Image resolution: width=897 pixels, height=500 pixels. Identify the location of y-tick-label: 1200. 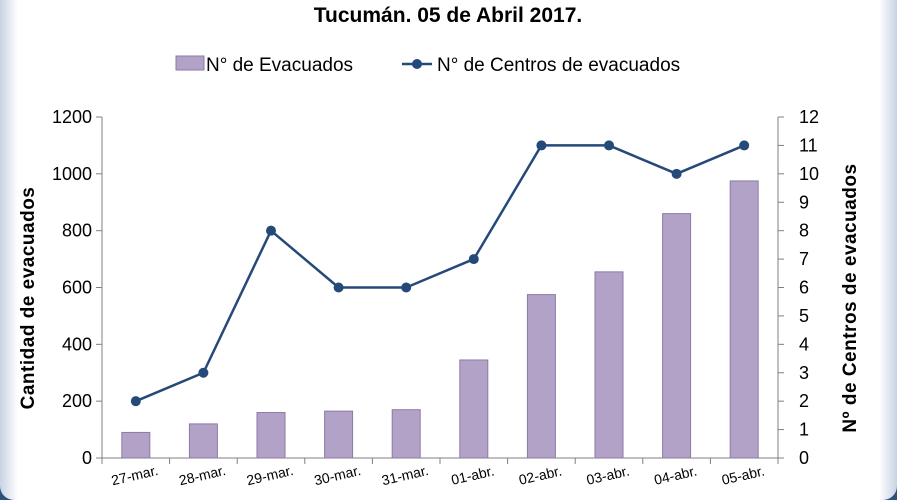
(72, 117).